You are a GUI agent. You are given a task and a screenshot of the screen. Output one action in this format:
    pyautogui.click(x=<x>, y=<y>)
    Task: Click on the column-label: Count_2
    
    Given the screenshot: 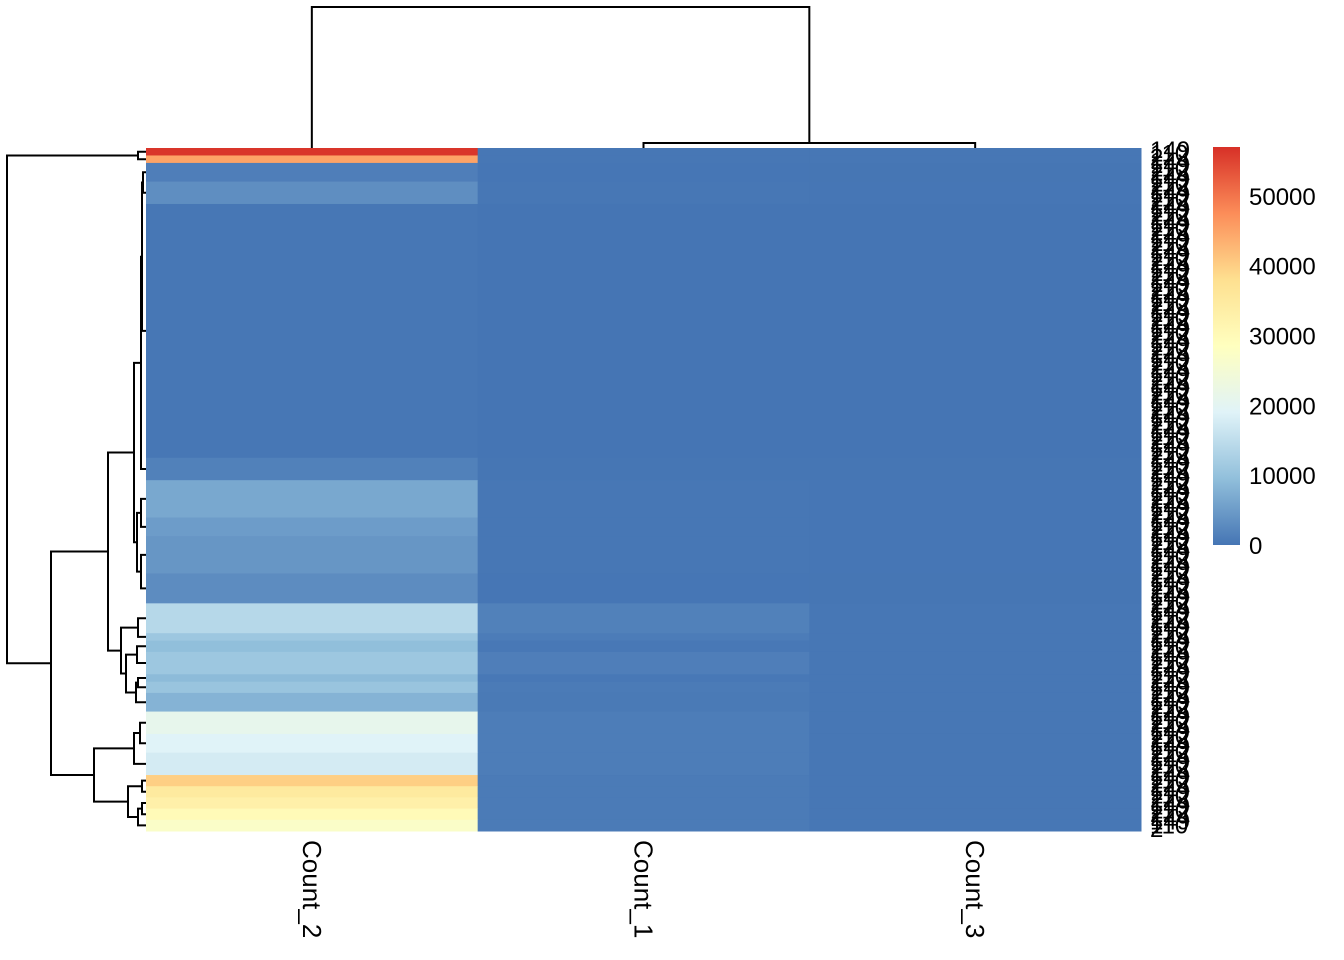 What is the action you would take?
    pyautogui.click(x=312, y=889)
    